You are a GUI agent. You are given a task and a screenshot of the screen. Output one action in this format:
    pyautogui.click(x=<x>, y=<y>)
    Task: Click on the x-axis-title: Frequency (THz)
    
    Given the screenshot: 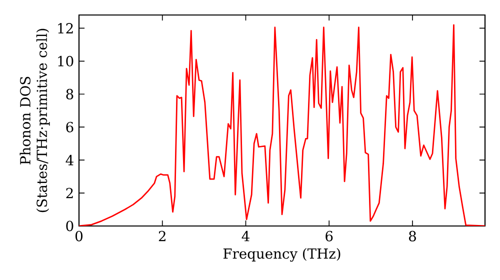 What is the action you would take?
    pyautogui.click(x=281, y=255)
    